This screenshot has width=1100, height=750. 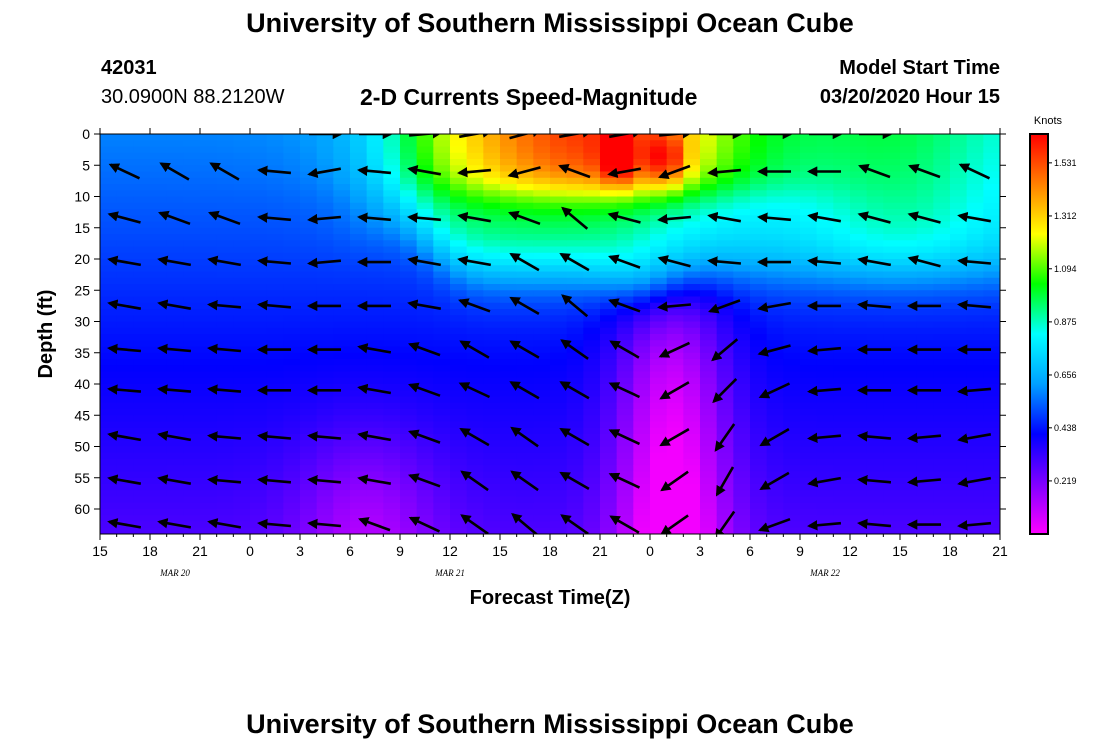 I want to click on station-coordinates: 30.0900N 88.2120W, so click(x=193, y=97).